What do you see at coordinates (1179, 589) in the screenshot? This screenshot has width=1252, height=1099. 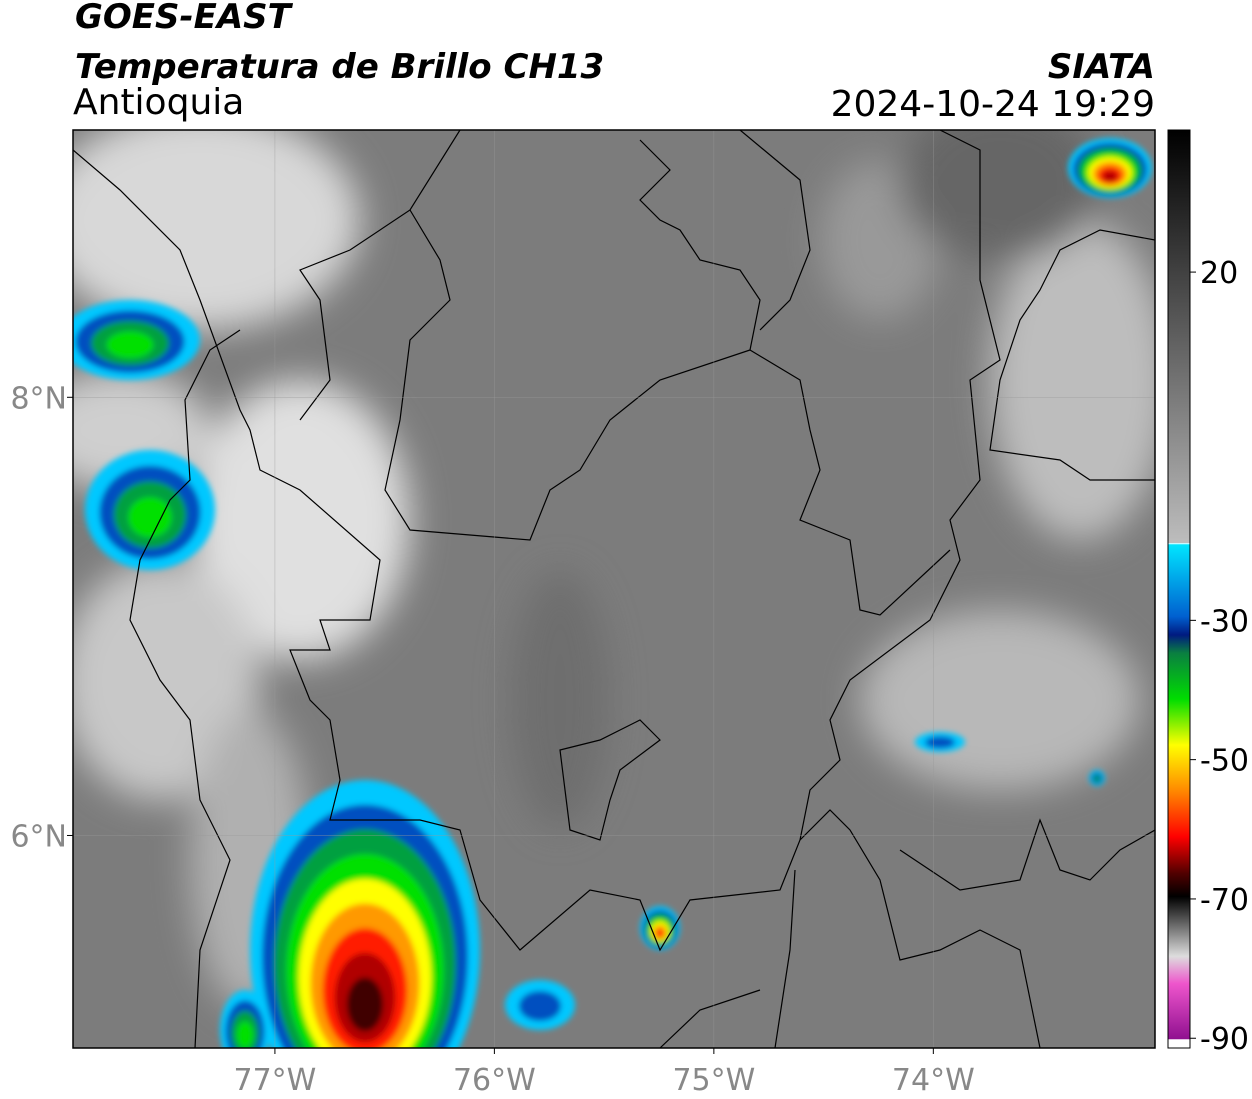 I see `colorbar` at bounding box center [1179, 589].